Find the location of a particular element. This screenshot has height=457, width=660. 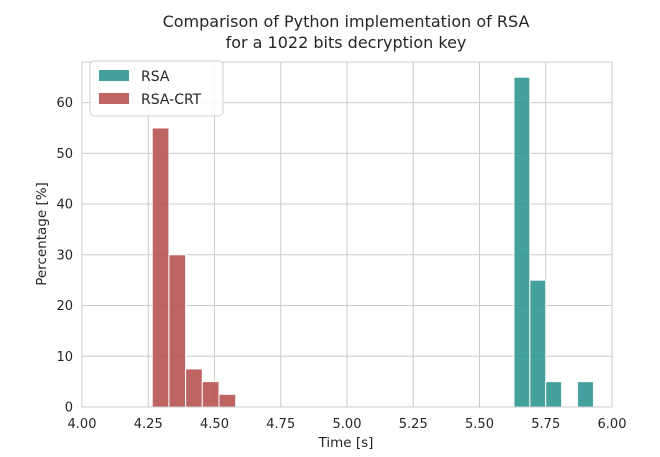

legend-swatch-rsa is located at coordinates (114, 75).